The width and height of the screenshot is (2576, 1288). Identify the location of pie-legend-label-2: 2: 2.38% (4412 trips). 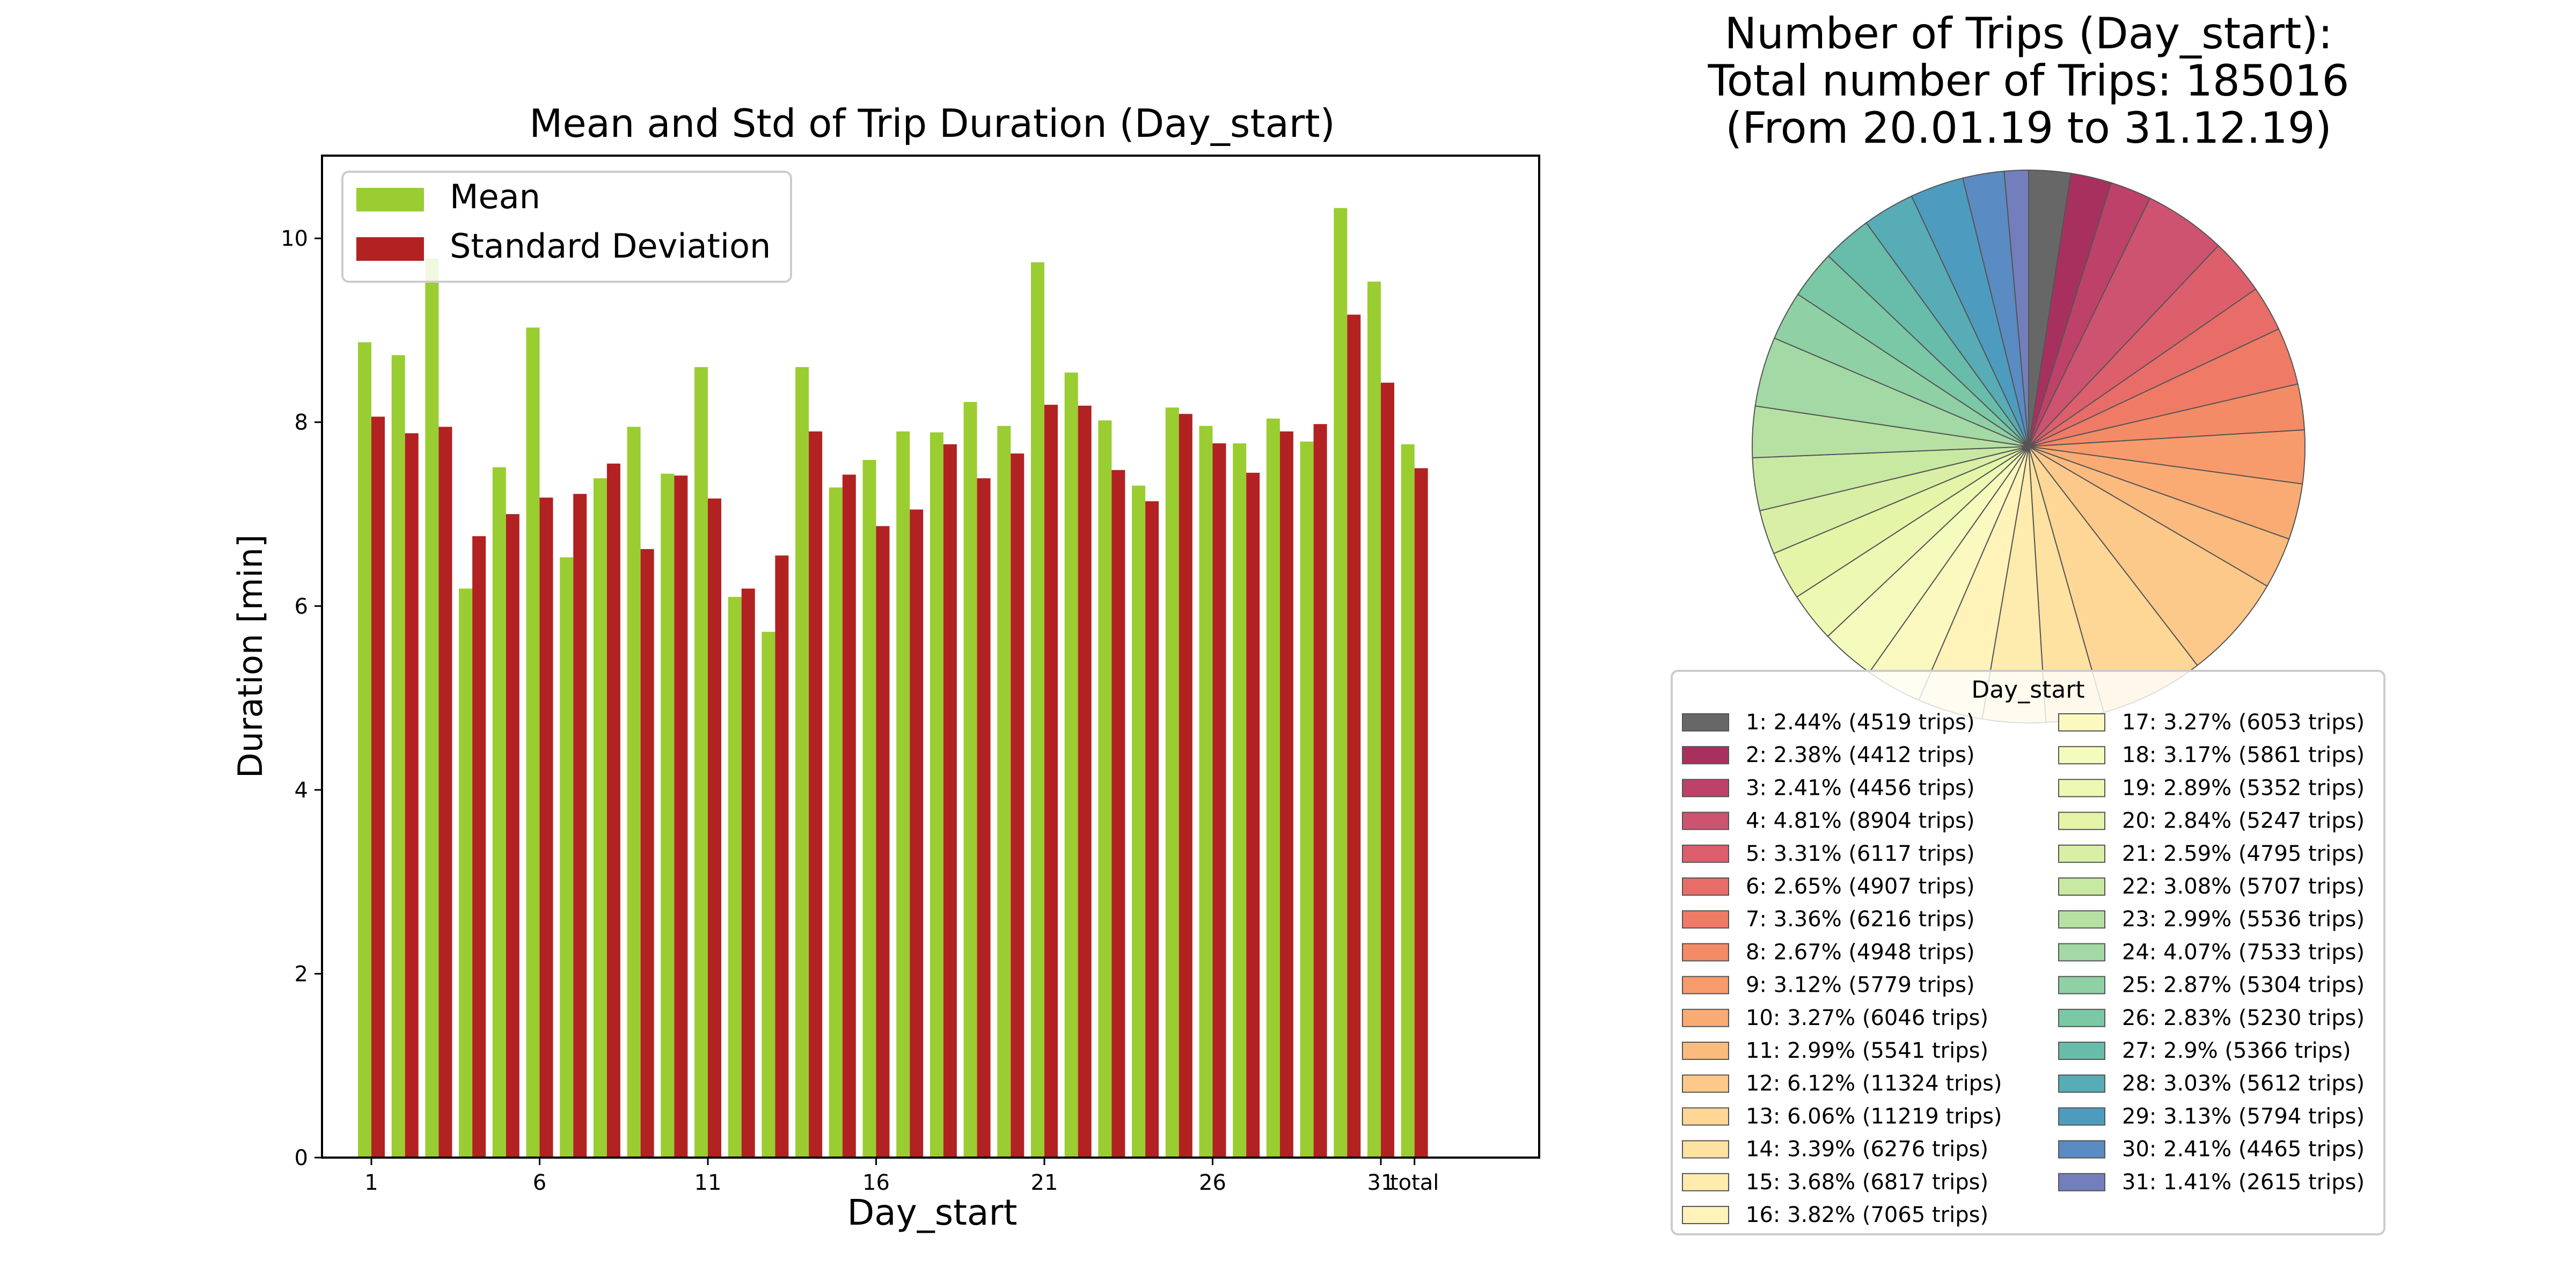
(1860, 755).